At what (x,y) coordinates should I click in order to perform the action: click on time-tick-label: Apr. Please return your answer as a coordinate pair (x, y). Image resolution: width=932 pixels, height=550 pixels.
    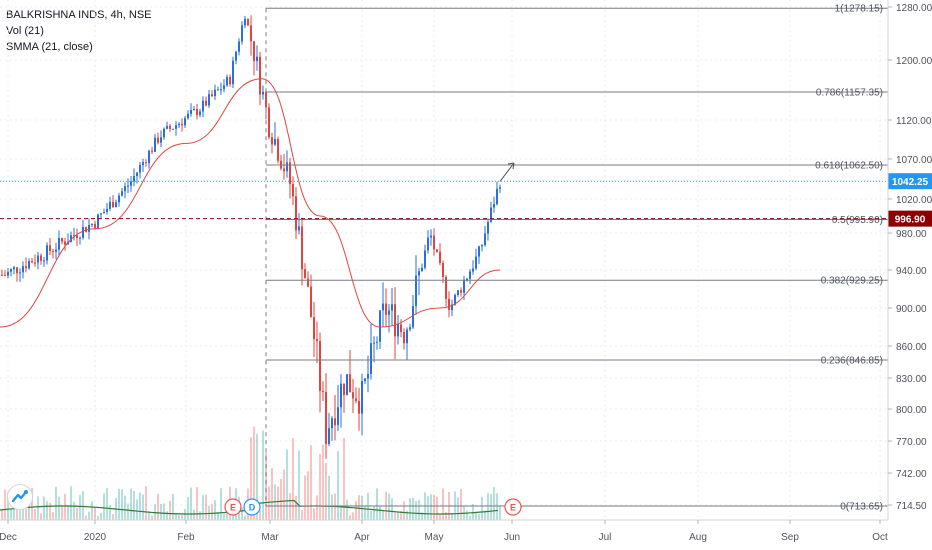
    Looking at the image, I should click on (362, 537).